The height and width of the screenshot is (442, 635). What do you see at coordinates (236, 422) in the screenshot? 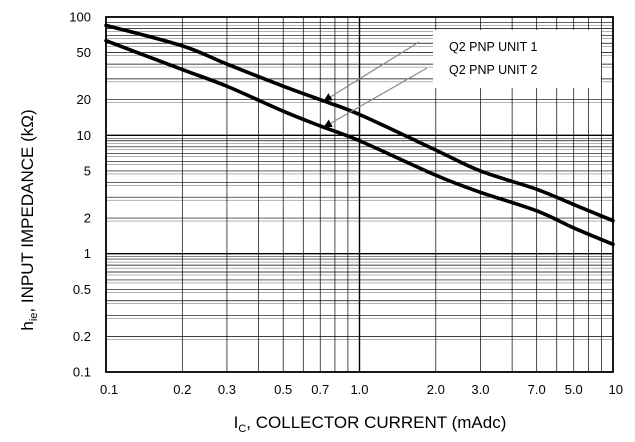
I see `x-axis-title-main: I` at bounding box center [236, 422].